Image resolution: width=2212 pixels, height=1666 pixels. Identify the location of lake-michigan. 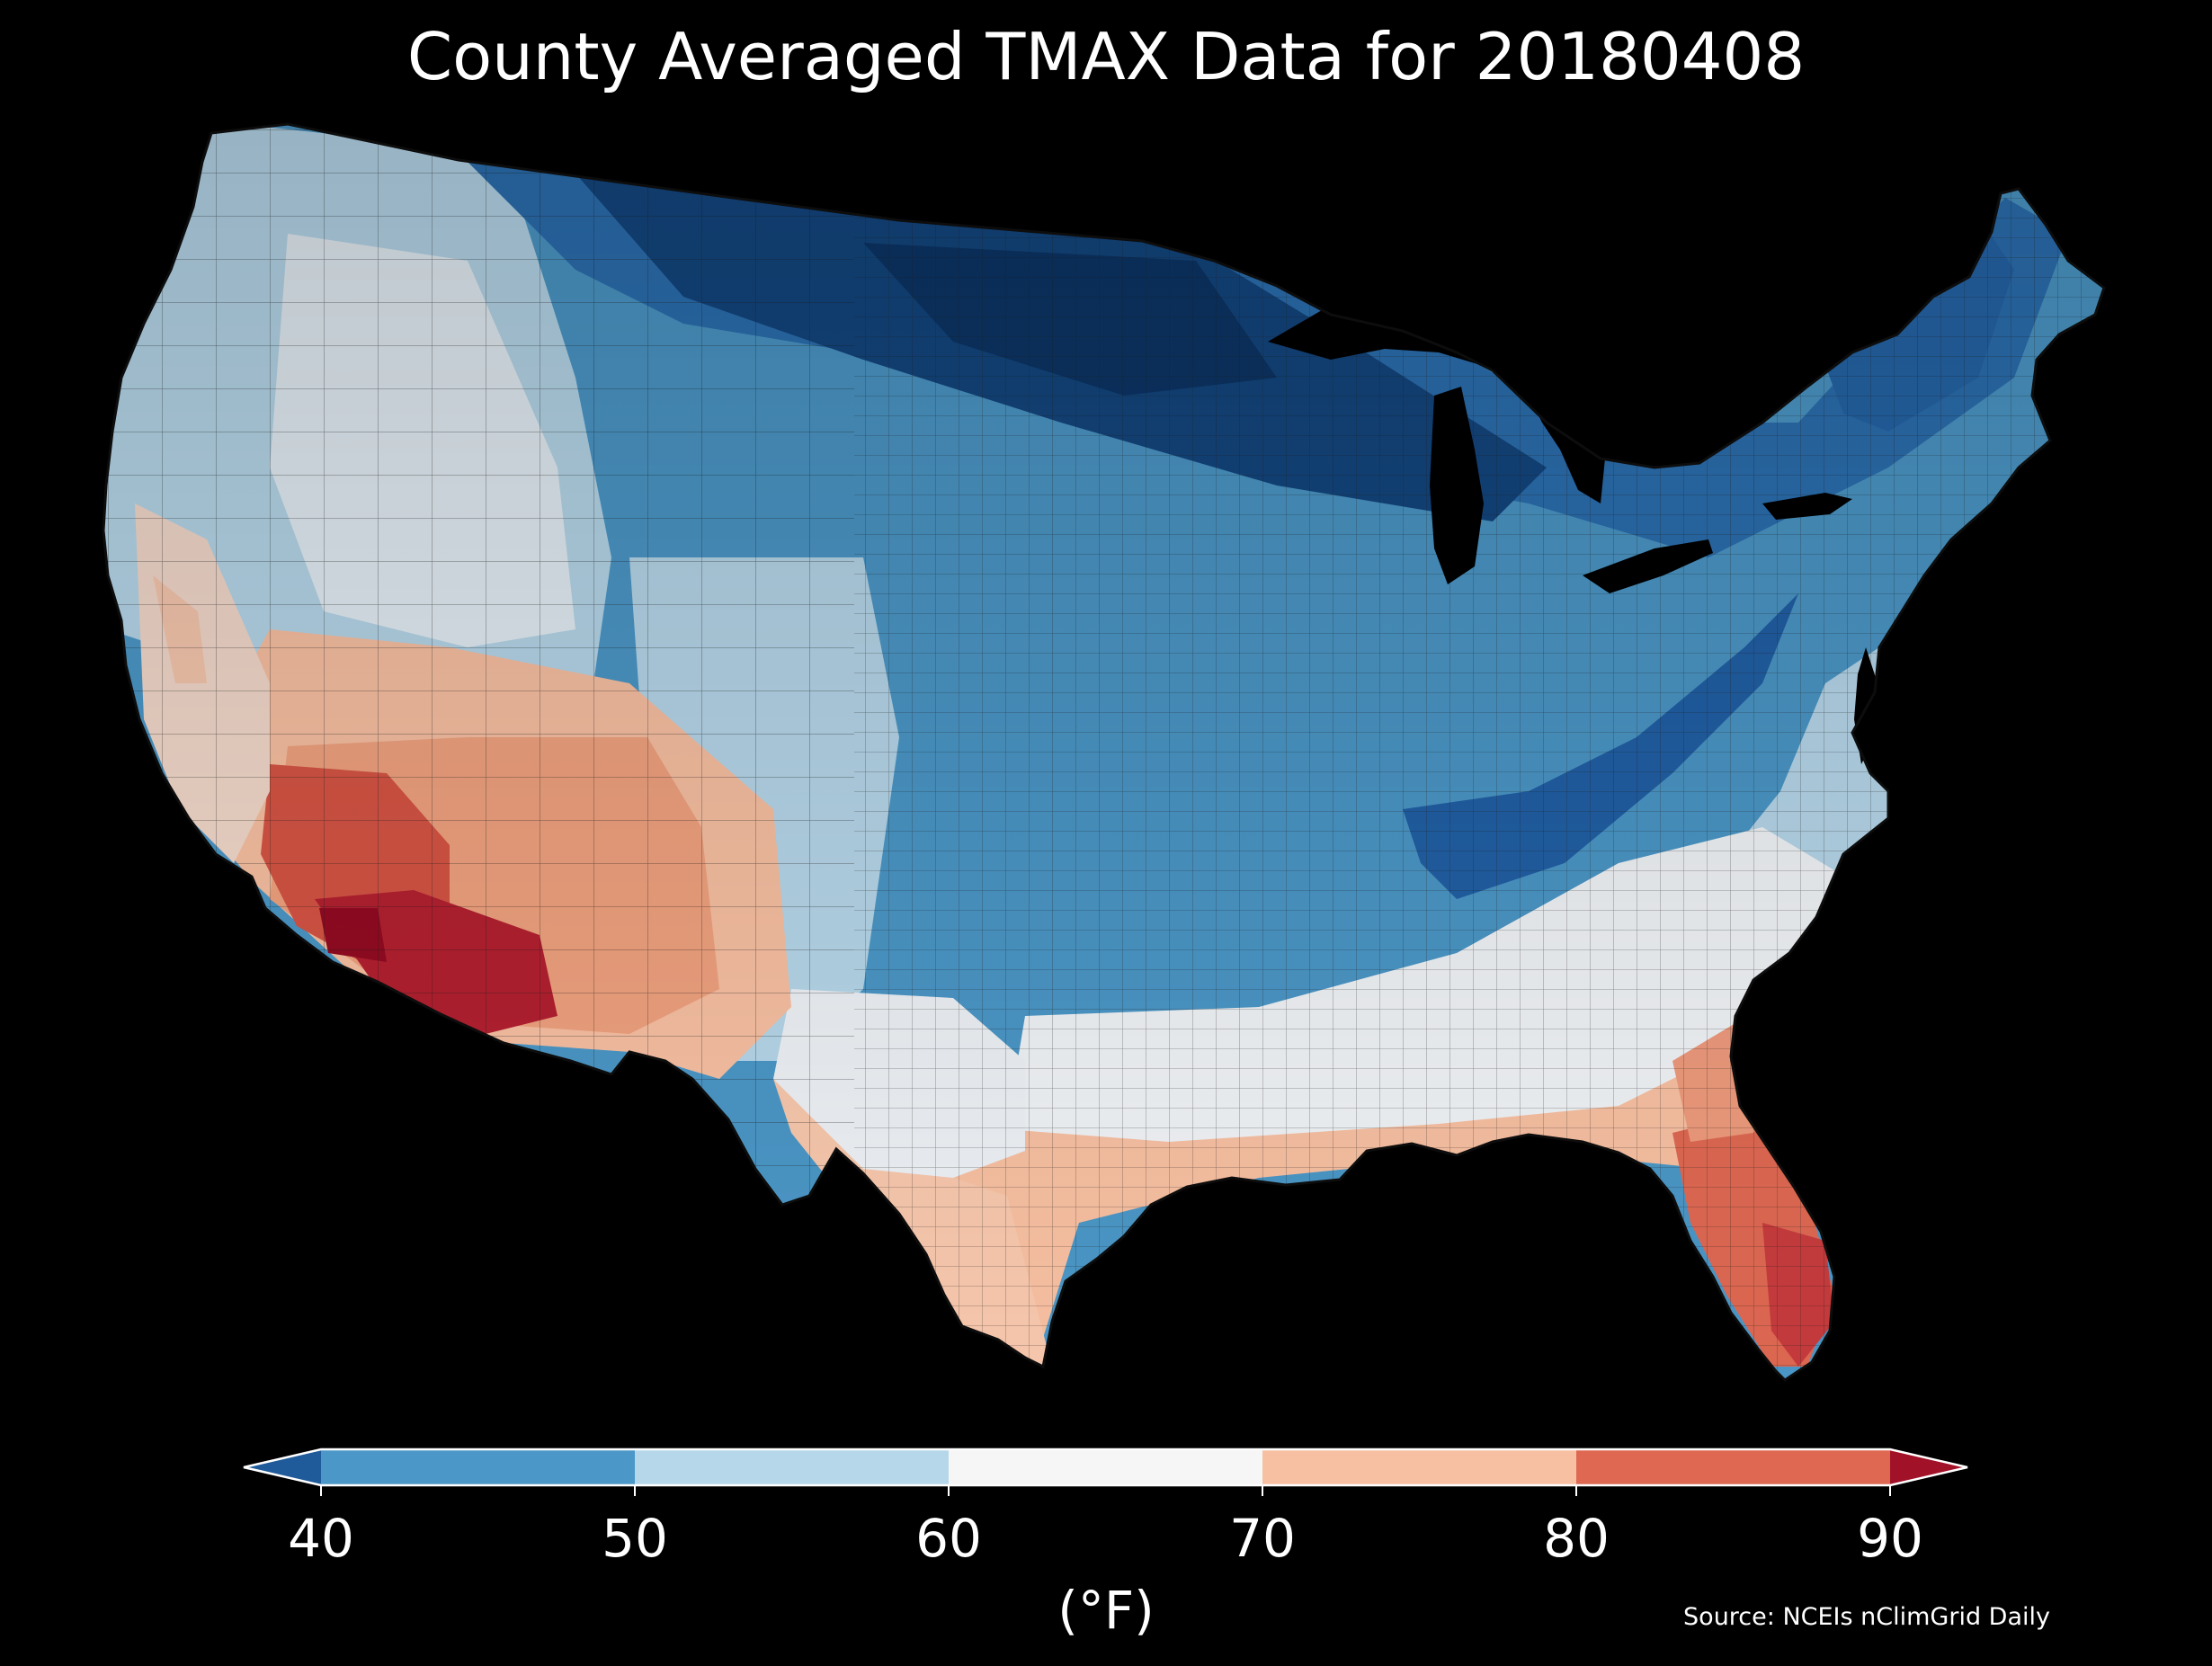
(1457, 486).